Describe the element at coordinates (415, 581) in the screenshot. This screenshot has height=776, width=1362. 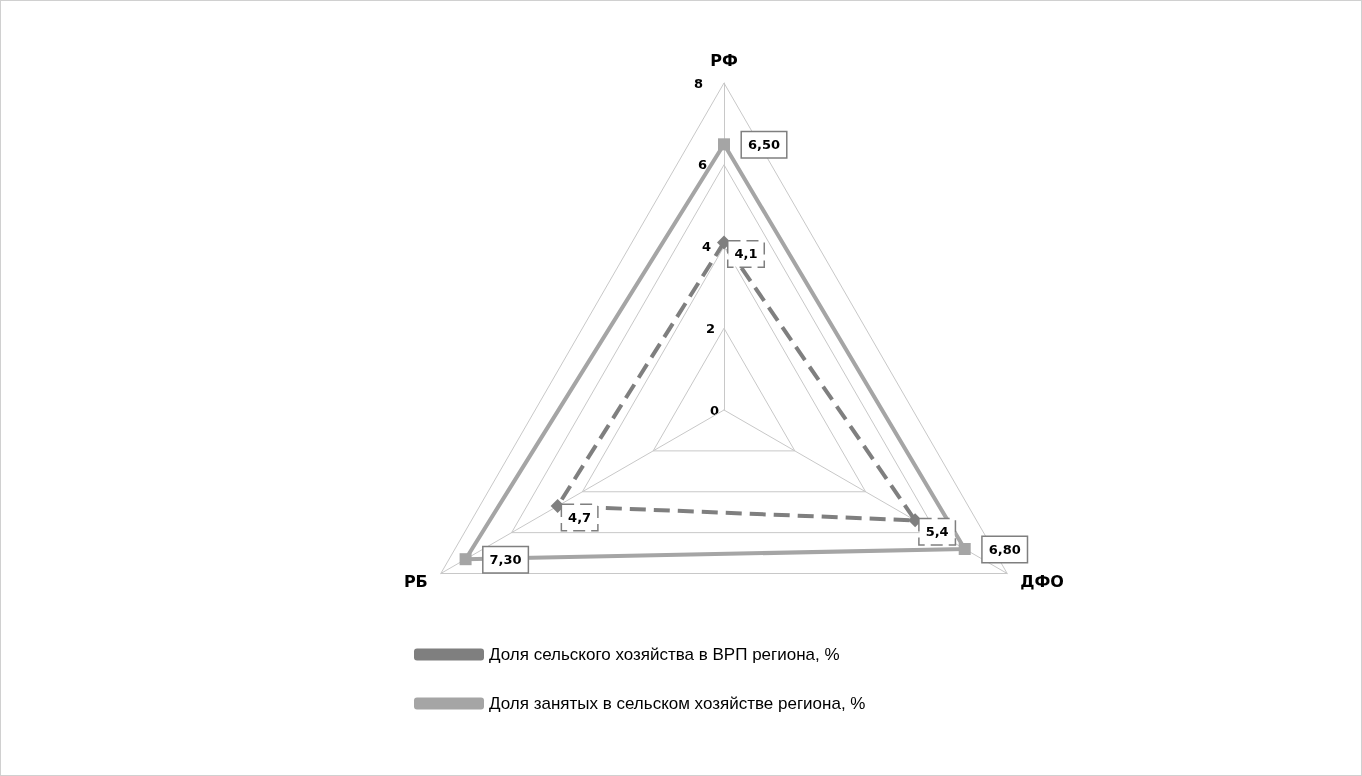
I see `spoke-label: РБ` at that location.